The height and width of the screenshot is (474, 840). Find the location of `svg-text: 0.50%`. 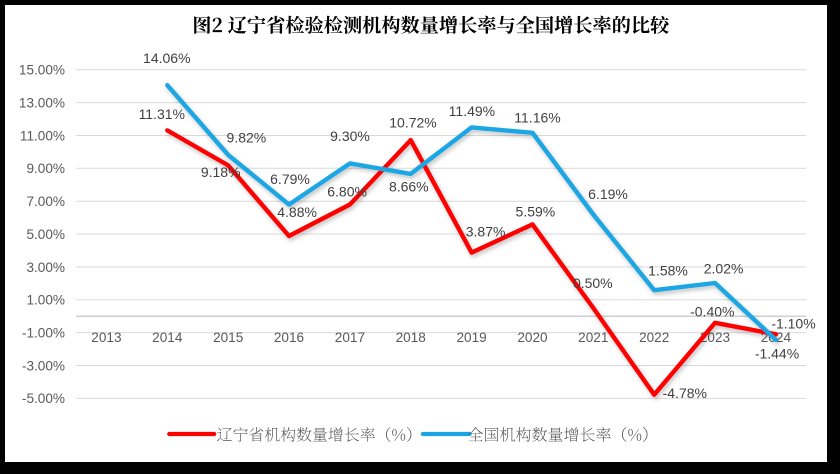

svg-text: 0.50% is located at coordinates (593, 283).